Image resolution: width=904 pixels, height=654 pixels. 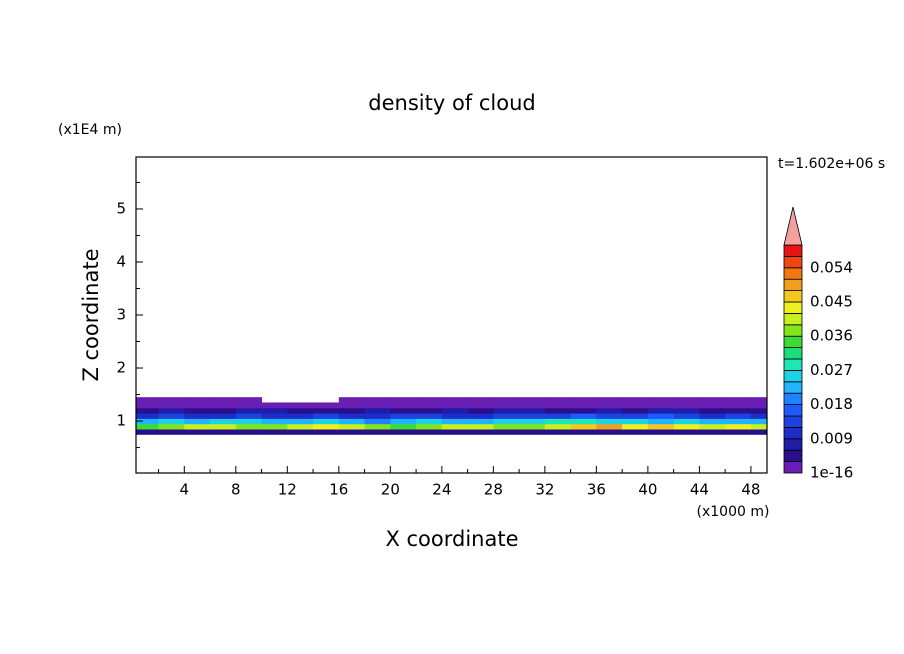 What do you see at coordinates (121, 261) in the screenshot?
I see `y-tick-label: 4` at bounding box center [121, 261].